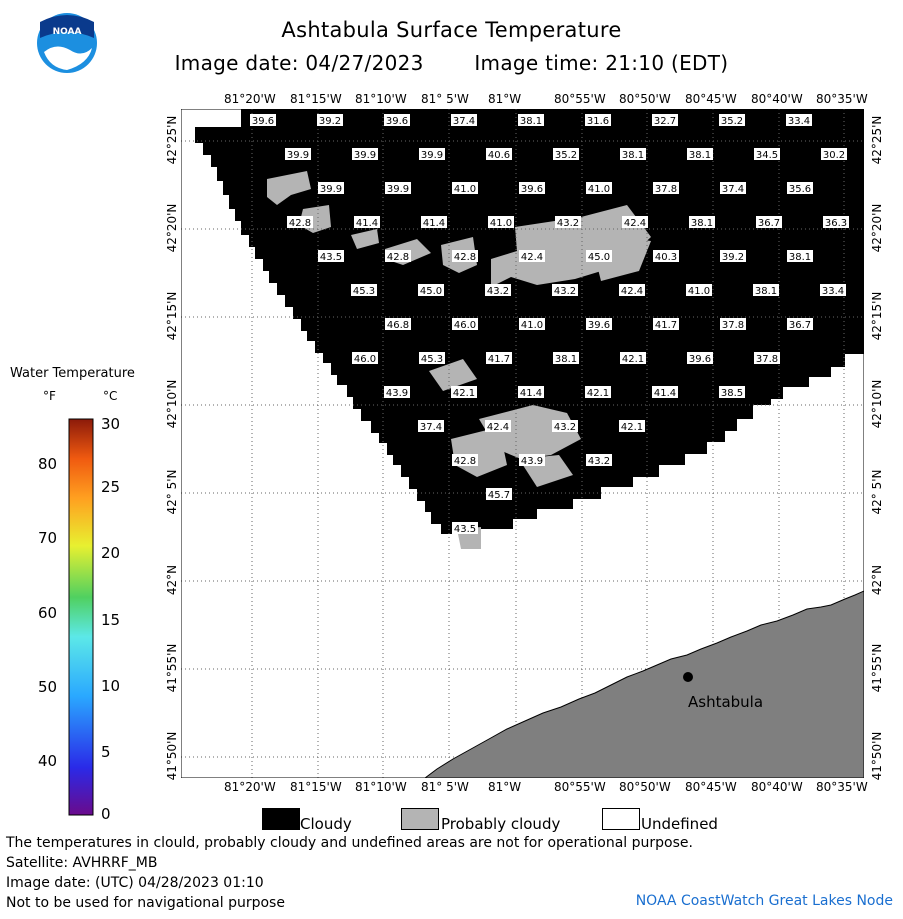 This screenshot has height=919, width=903. What do you see at coordinates (877, 316) in the screenshot?
I see `latitude-label: 42°15'N` at bounding box center [877, 316].